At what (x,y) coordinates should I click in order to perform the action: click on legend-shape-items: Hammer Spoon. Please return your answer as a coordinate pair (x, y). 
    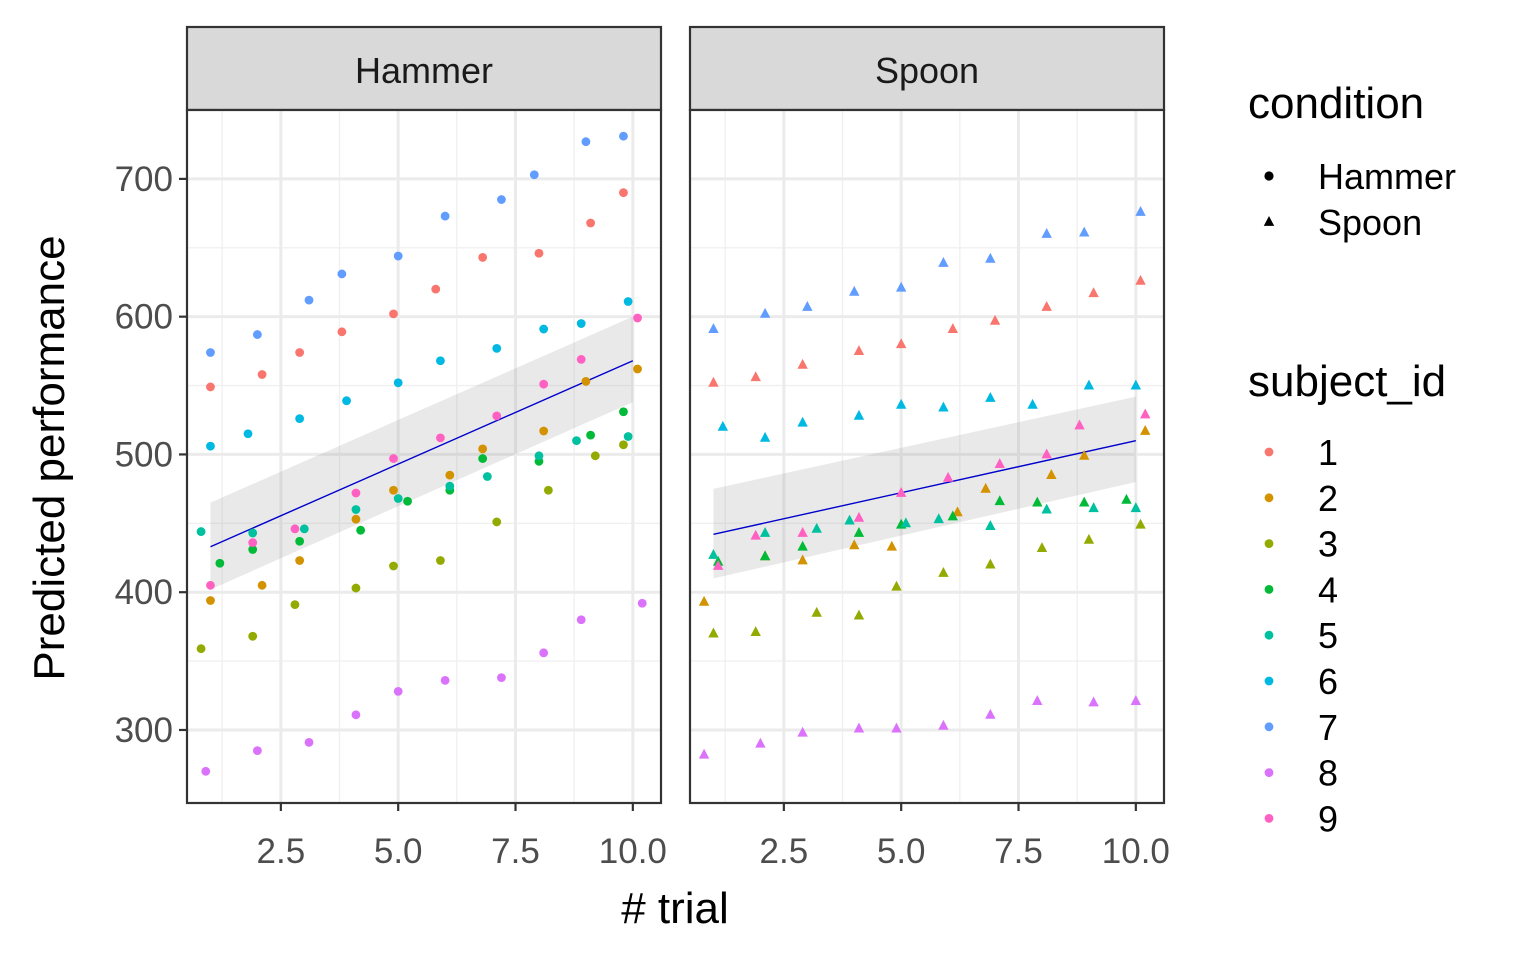
    Looking at the image, I should click on (1359, 199).